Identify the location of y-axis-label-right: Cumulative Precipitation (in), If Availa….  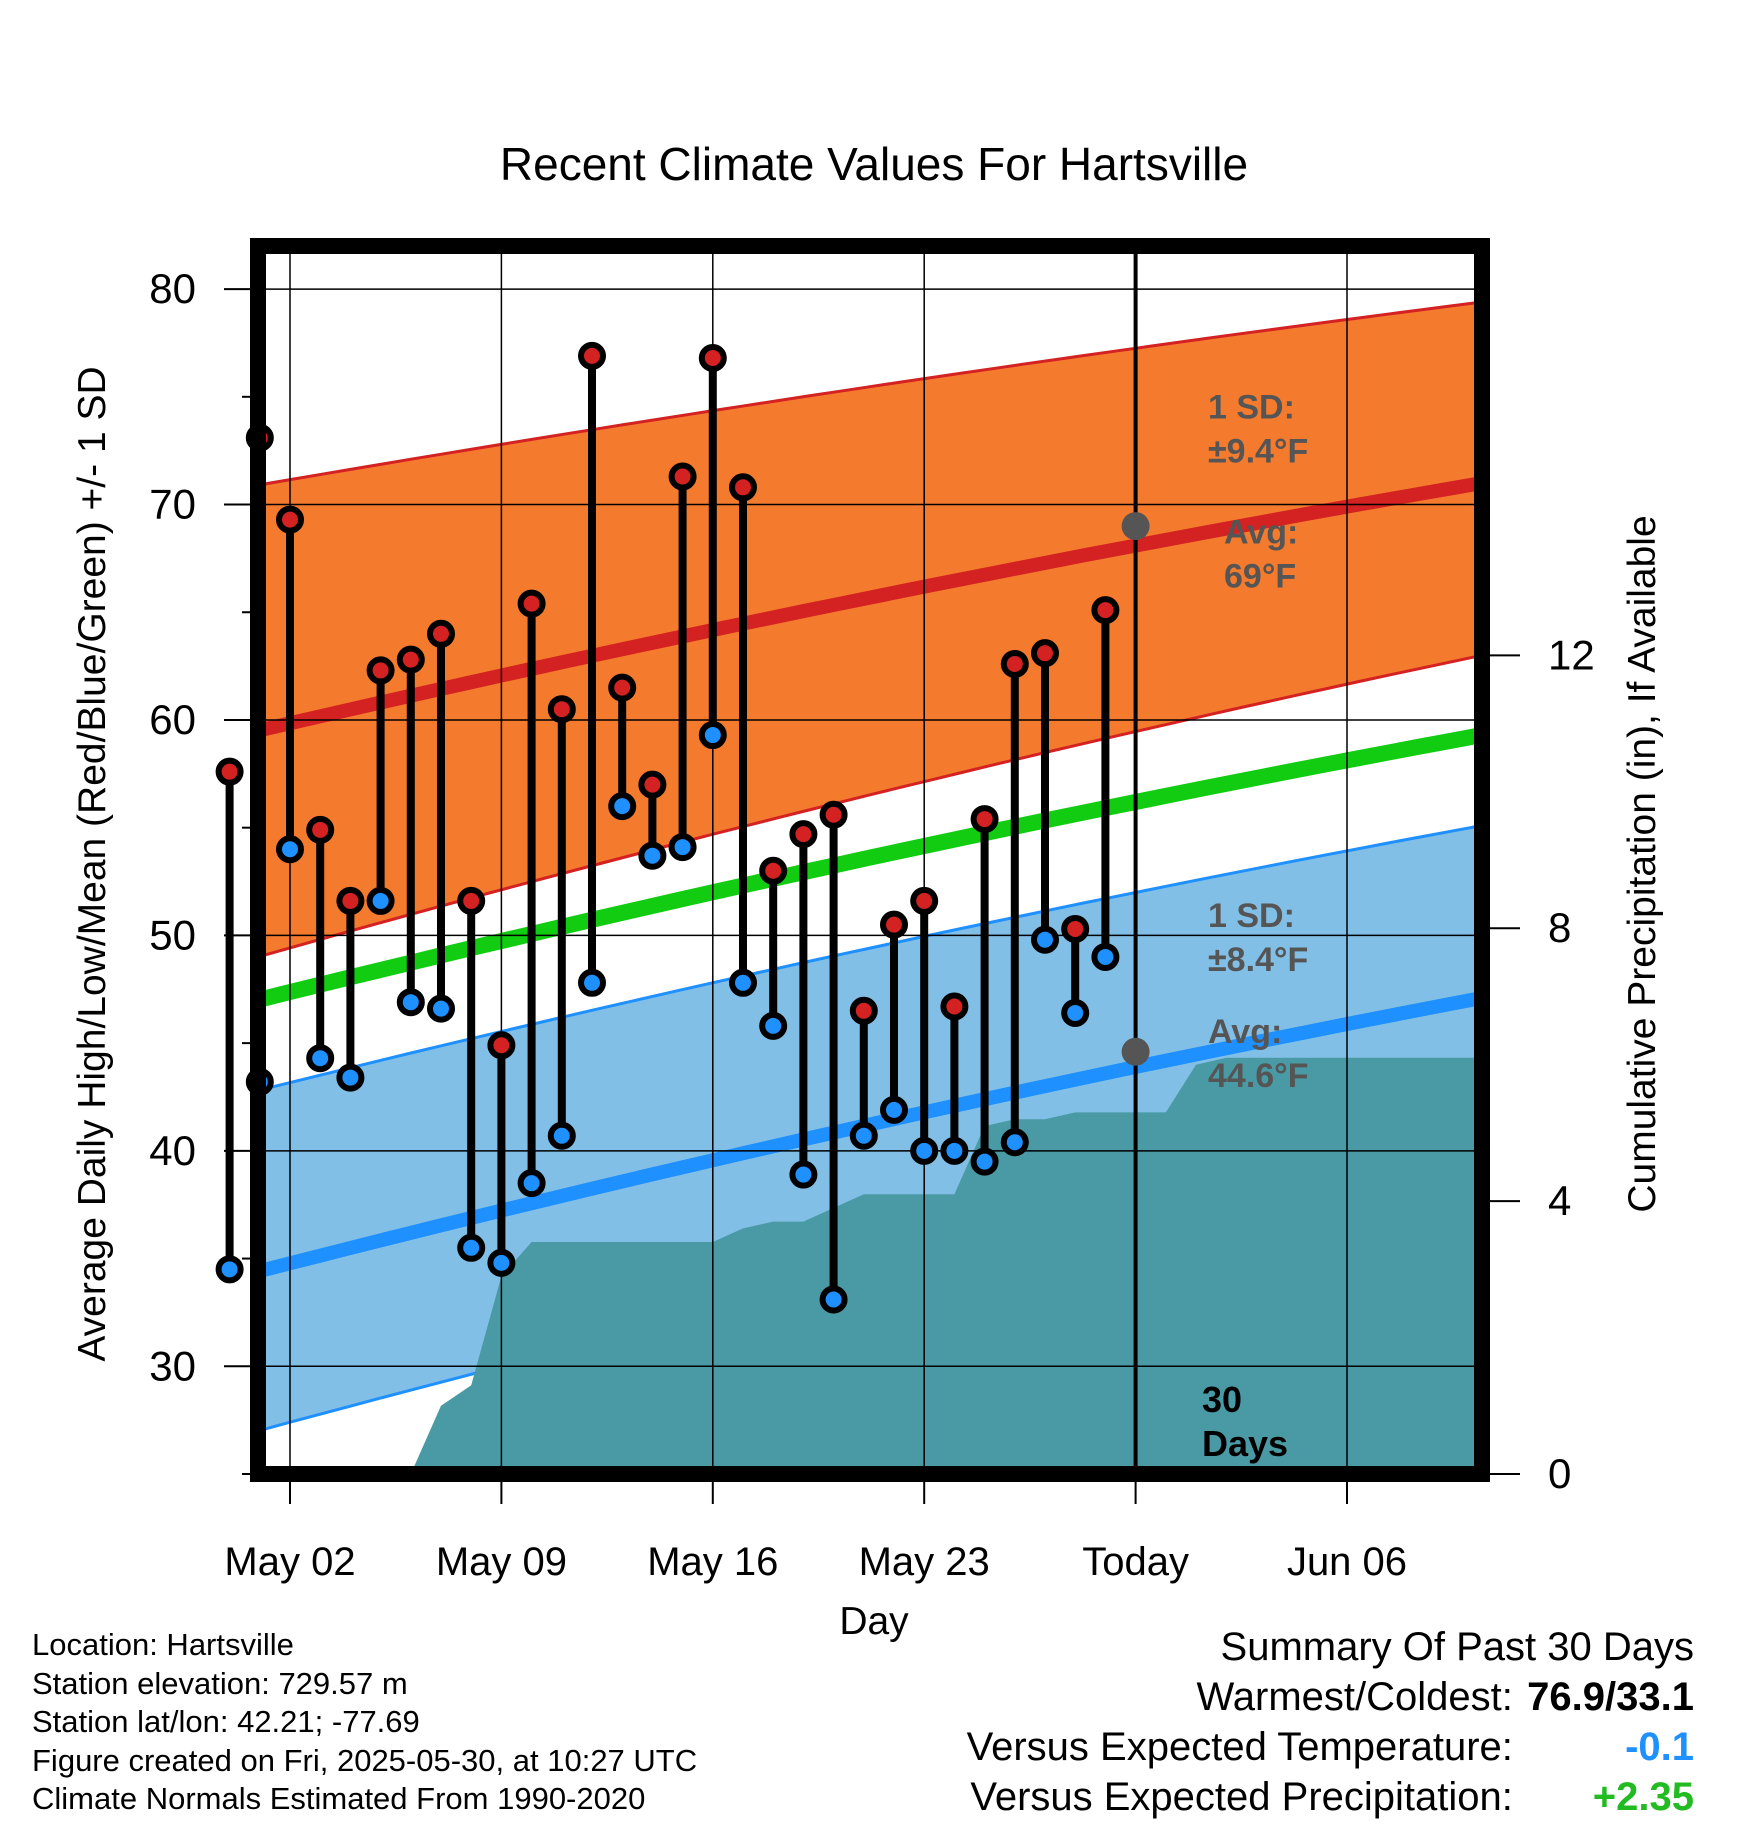
(1642, 863).